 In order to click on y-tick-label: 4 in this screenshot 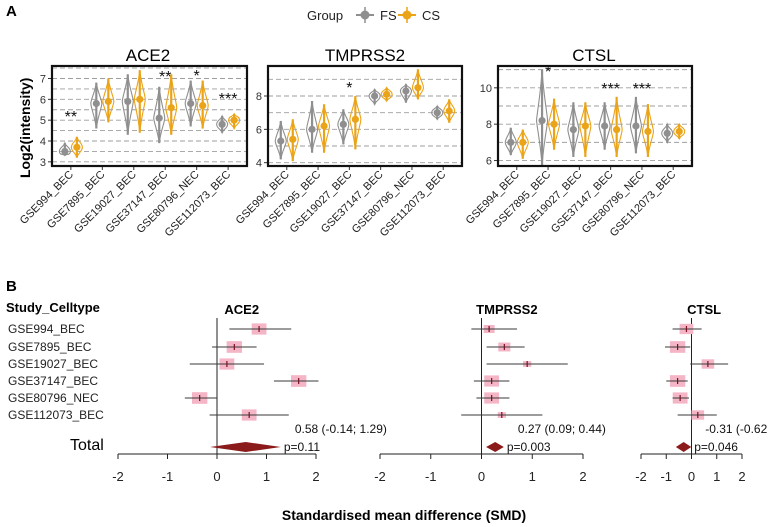, I will do `click(43, 142)`.